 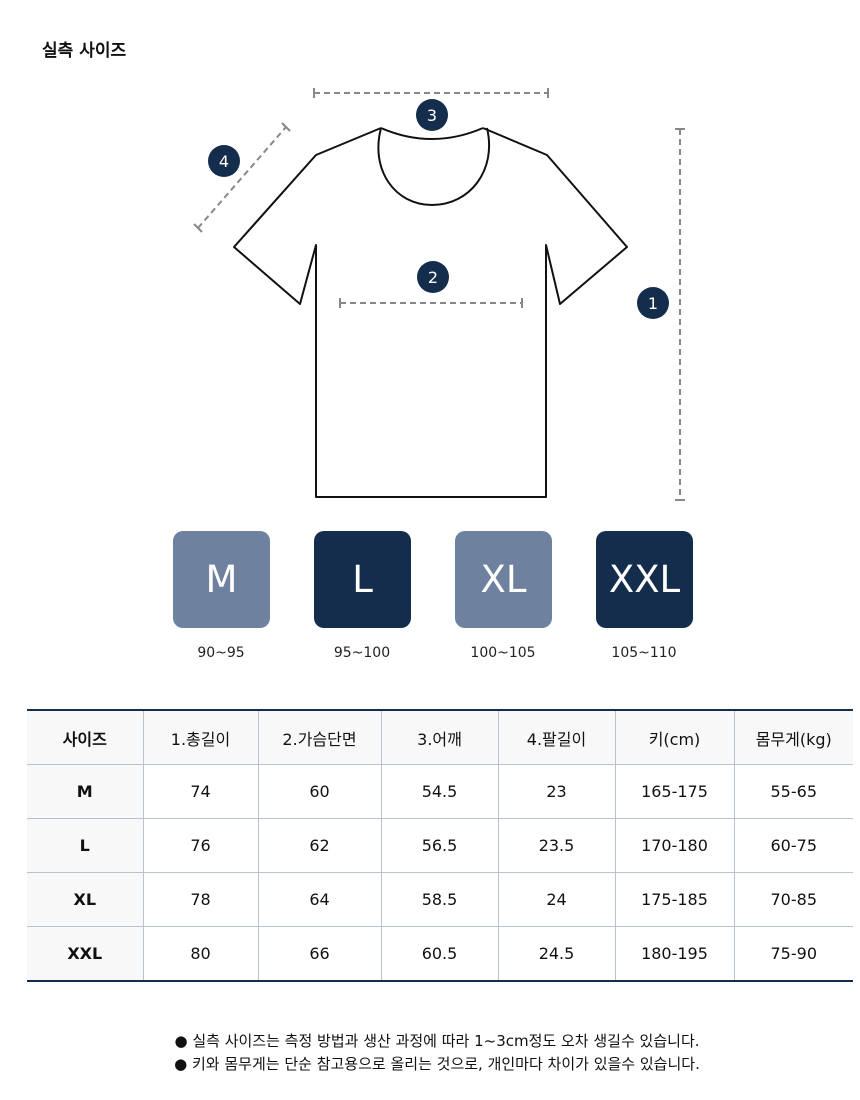 What do you see at coordinates (674, 845) in the screenshot?
I see `table-cell: 170-180` at bounding box center [674, 845].